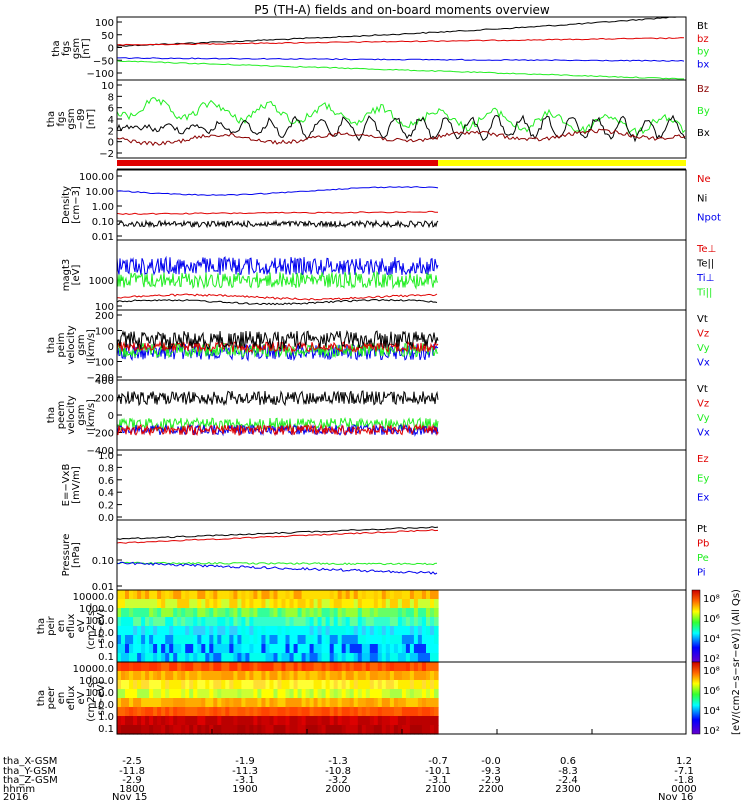 Image resolution: width=750 pixels, height=804 pixels. Describe the element at coordinates (385, 487) in the screenshot. I see `panel-efield: E=−VxB [mV/m] 1.00.8 0.60.4 0.20.0 Ez Ey Ex` at that location.